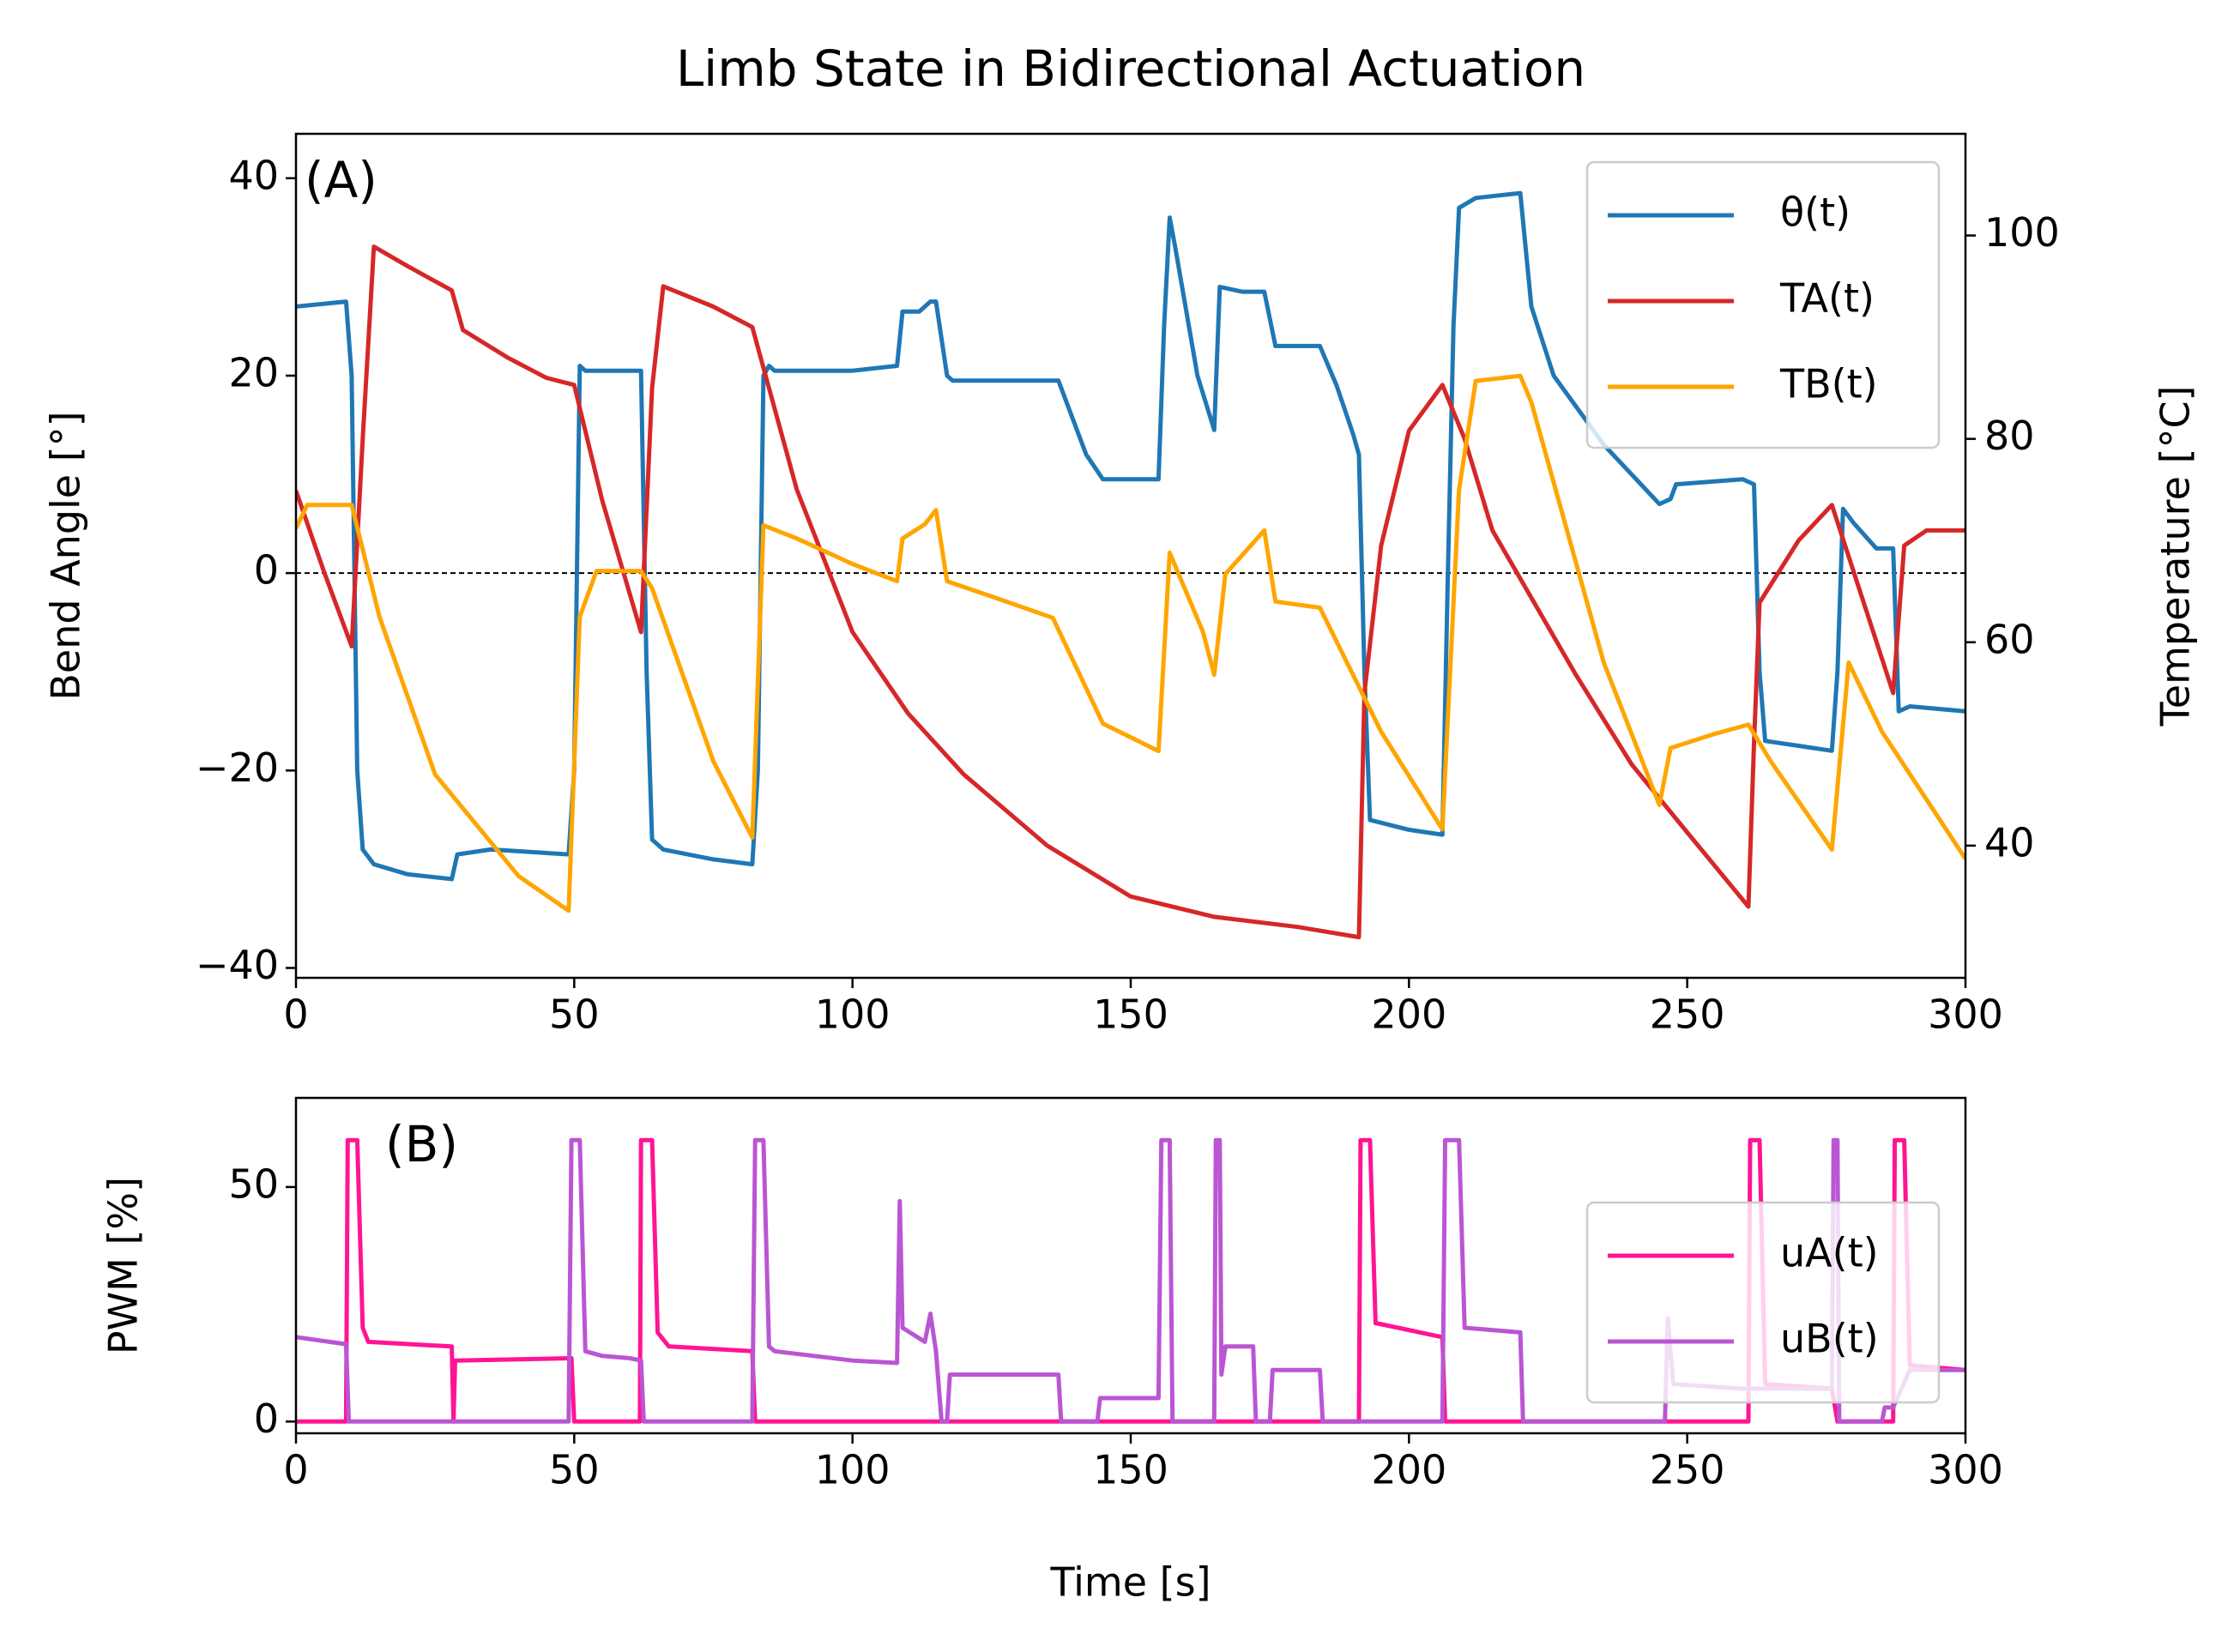 This screenshot has height=1652, width=2240. Describe the element at coordinates (237, 965) in the screenshot. I see `y-tick-label: −40` at that location.